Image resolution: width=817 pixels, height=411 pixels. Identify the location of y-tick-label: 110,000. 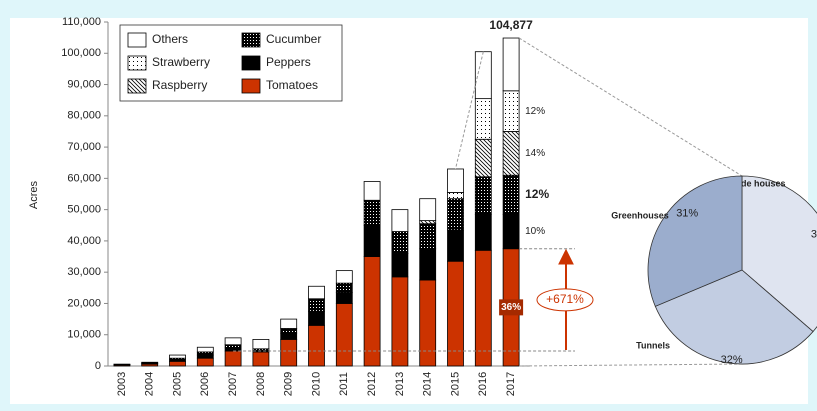
(81, 22).